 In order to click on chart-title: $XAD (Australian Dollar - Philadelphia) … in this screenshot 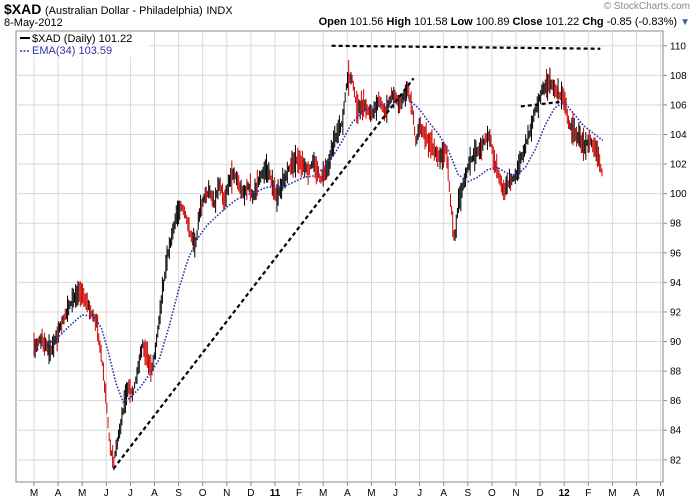, I will do `click(118, 9)`.